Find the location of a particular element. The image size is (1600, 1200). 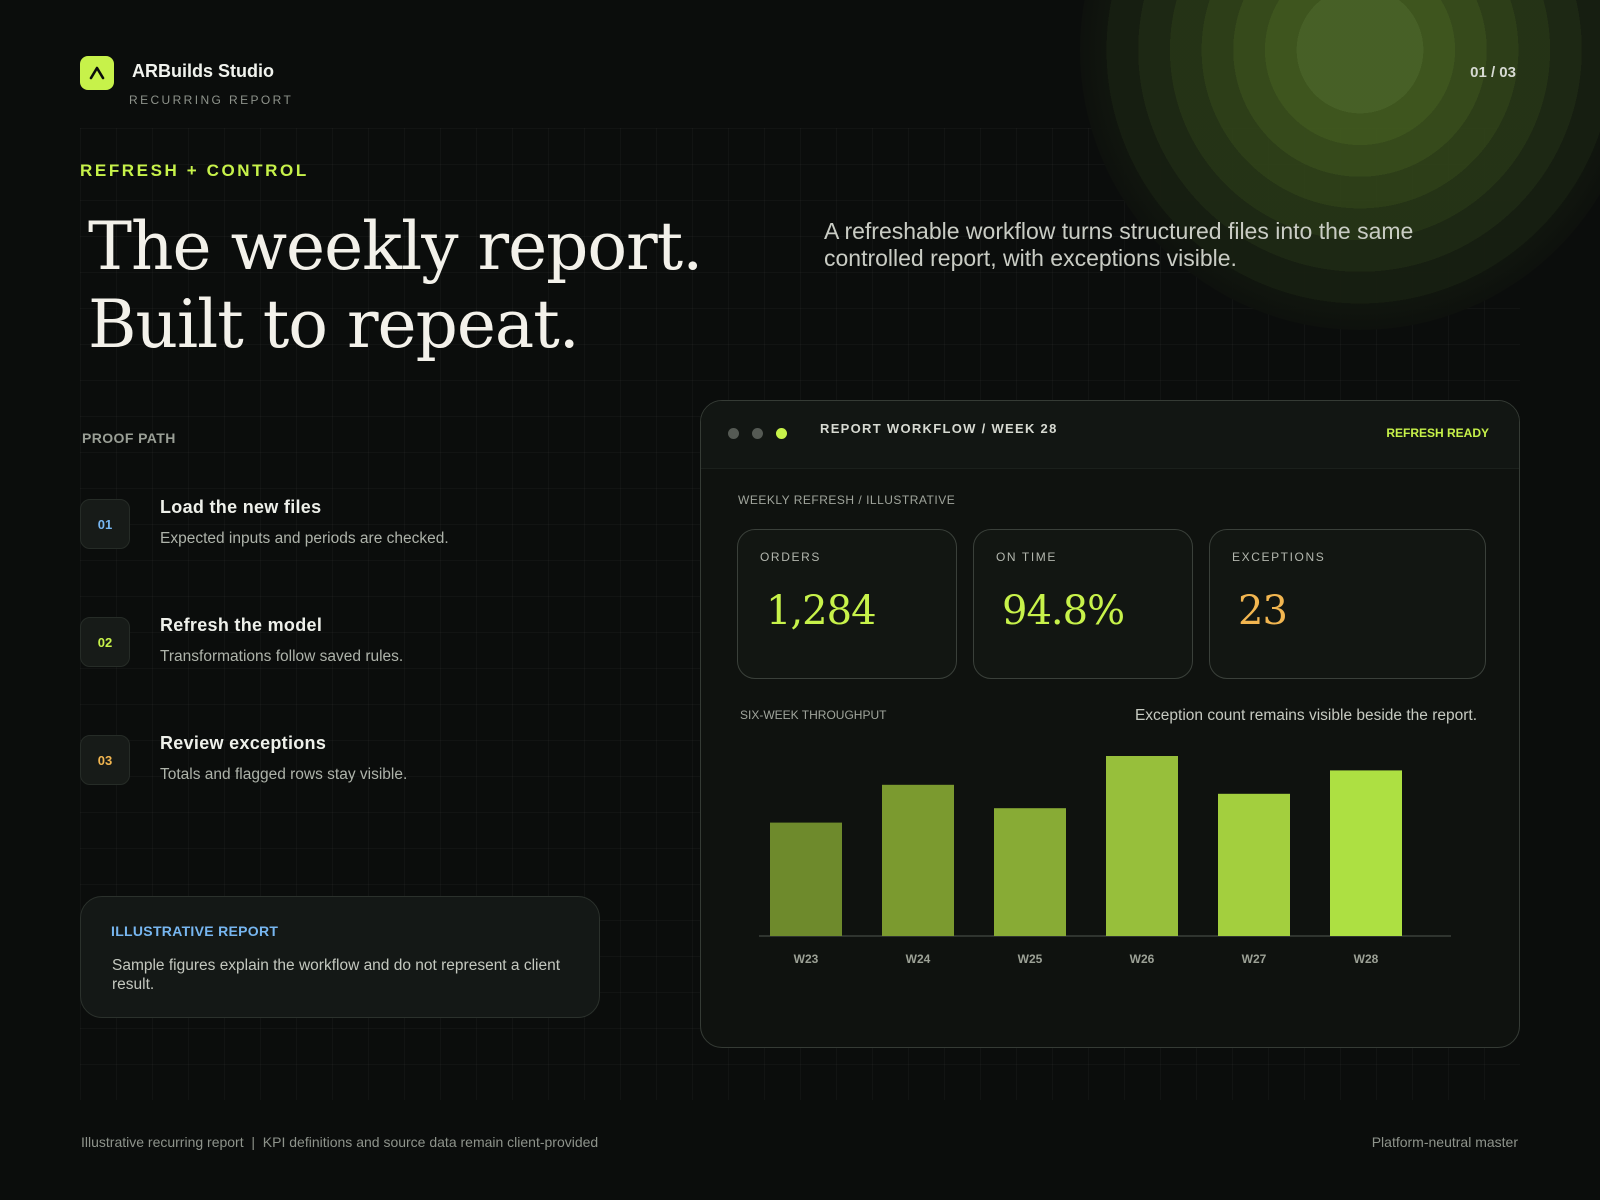

note-title: ILLUSTRATIVE REPORT is located at coordinates (195, 931).